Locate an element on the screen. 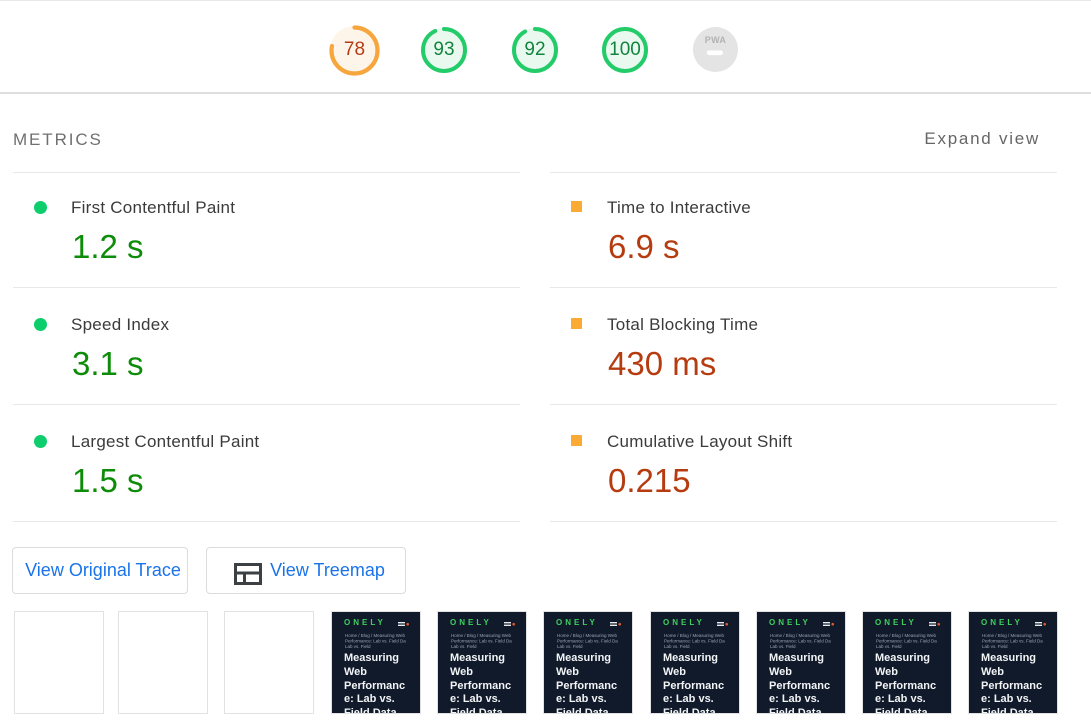 This screenshot has height=728, width=1091. svg-text: PWA is located at coordinates (716, 40).